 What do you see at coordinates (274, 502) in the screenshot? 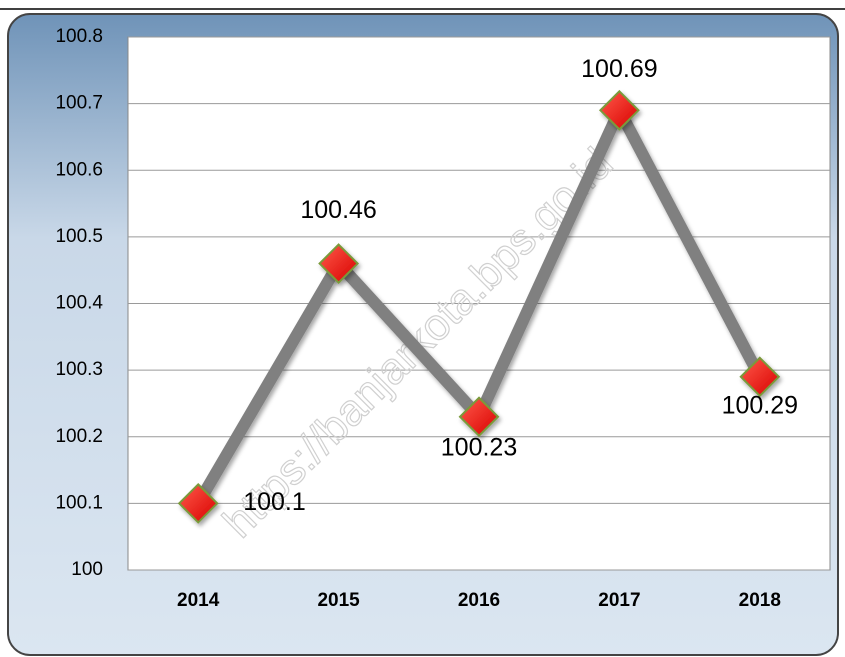
I see `data-label: 100.1` at bounding box center [274, 502].